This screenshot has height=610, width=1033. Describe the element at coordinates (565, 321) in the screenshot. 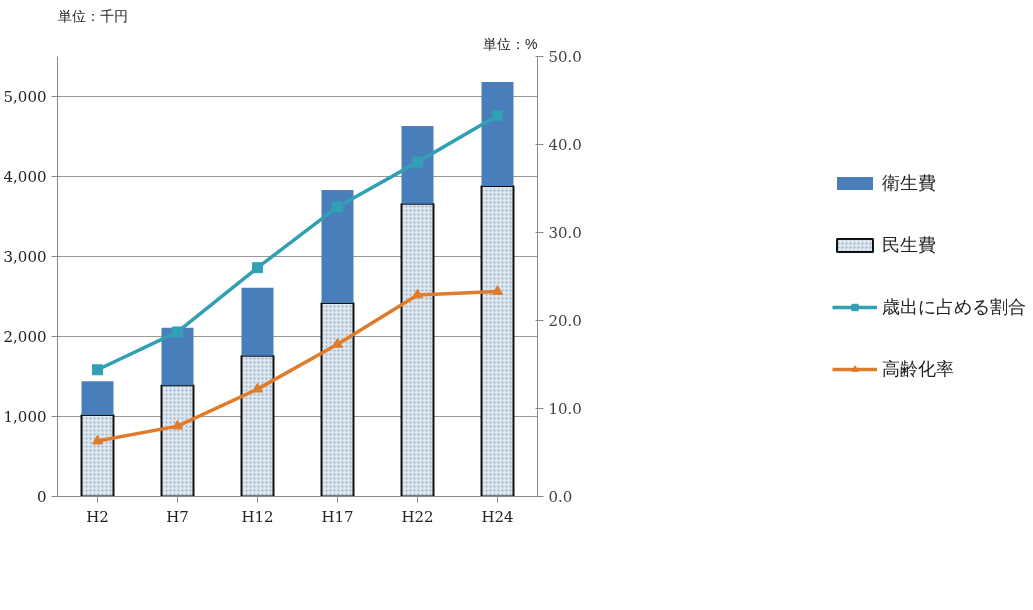

I see `y2-tick-label: 20.0` at that location.